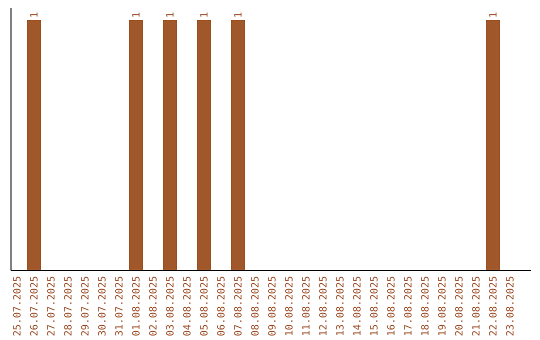 Image resolution: width=540 pixels, height=340 pixels. I want to click on x-tick-label: 05.08.2025, so click(205, 306).